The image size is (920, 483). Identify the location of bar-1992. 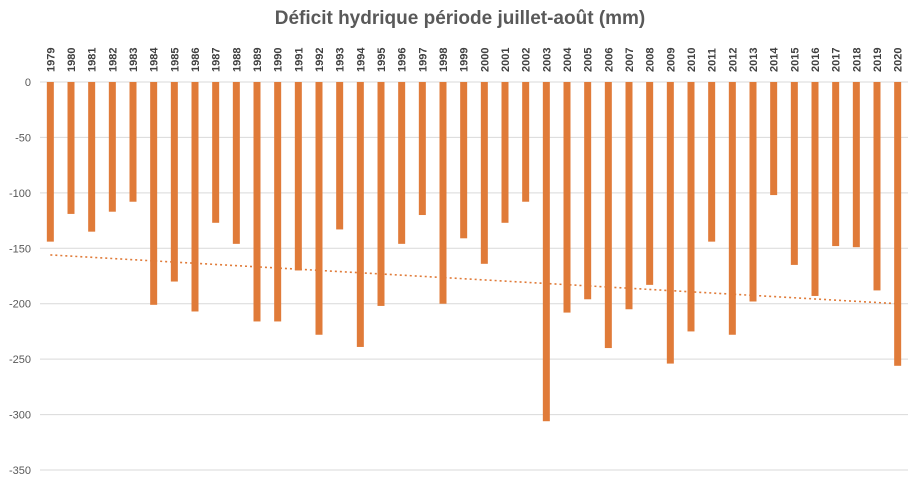
(319, 208).